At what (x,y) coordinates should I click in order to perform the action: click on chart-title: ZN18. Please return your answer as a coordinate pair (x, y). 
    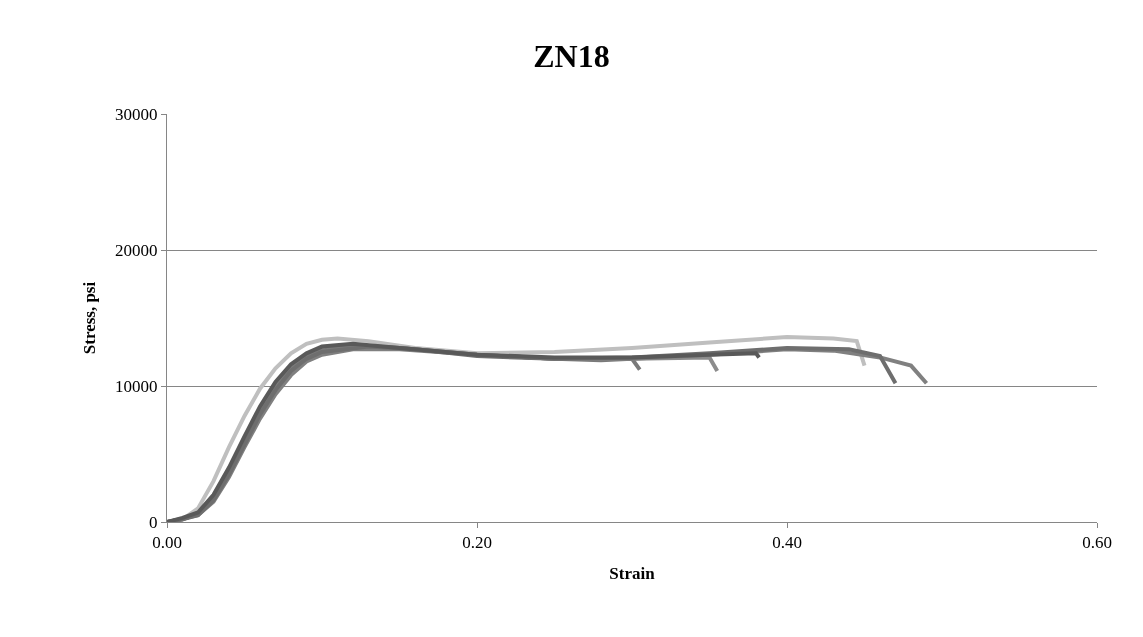
    Looking at the image, I should click on (571, 55).